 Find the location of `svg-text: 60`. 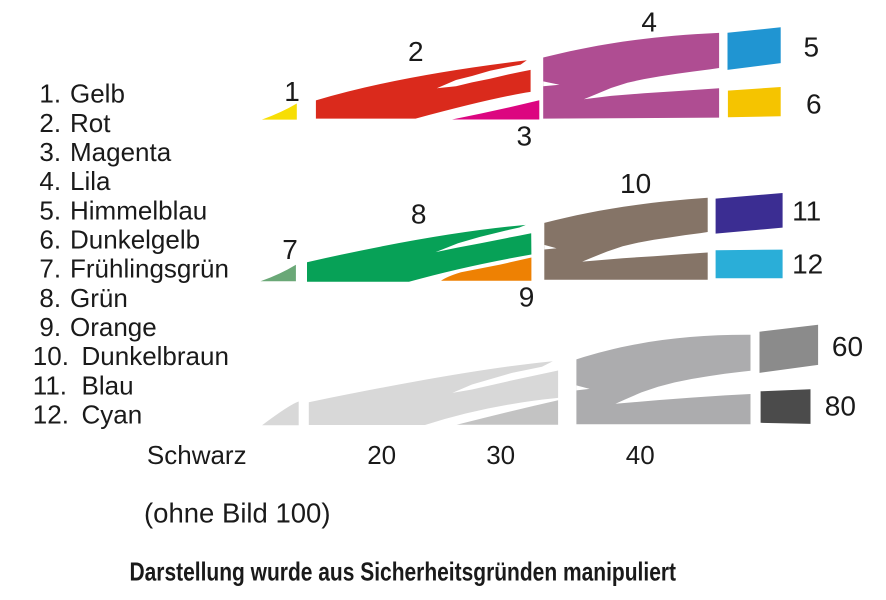

svg-text: 60 is located at coordinates (847, 346).